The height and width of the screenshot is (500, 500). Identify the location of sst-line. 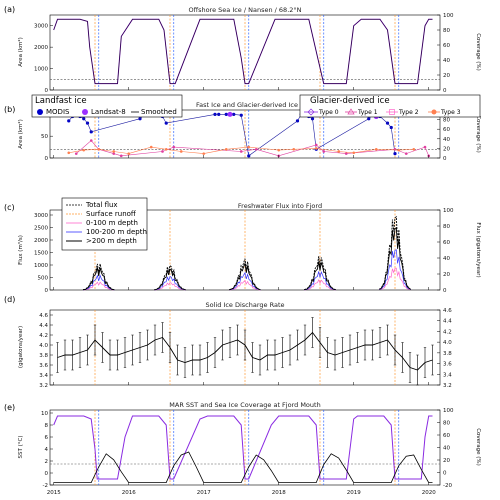
(243, 467).